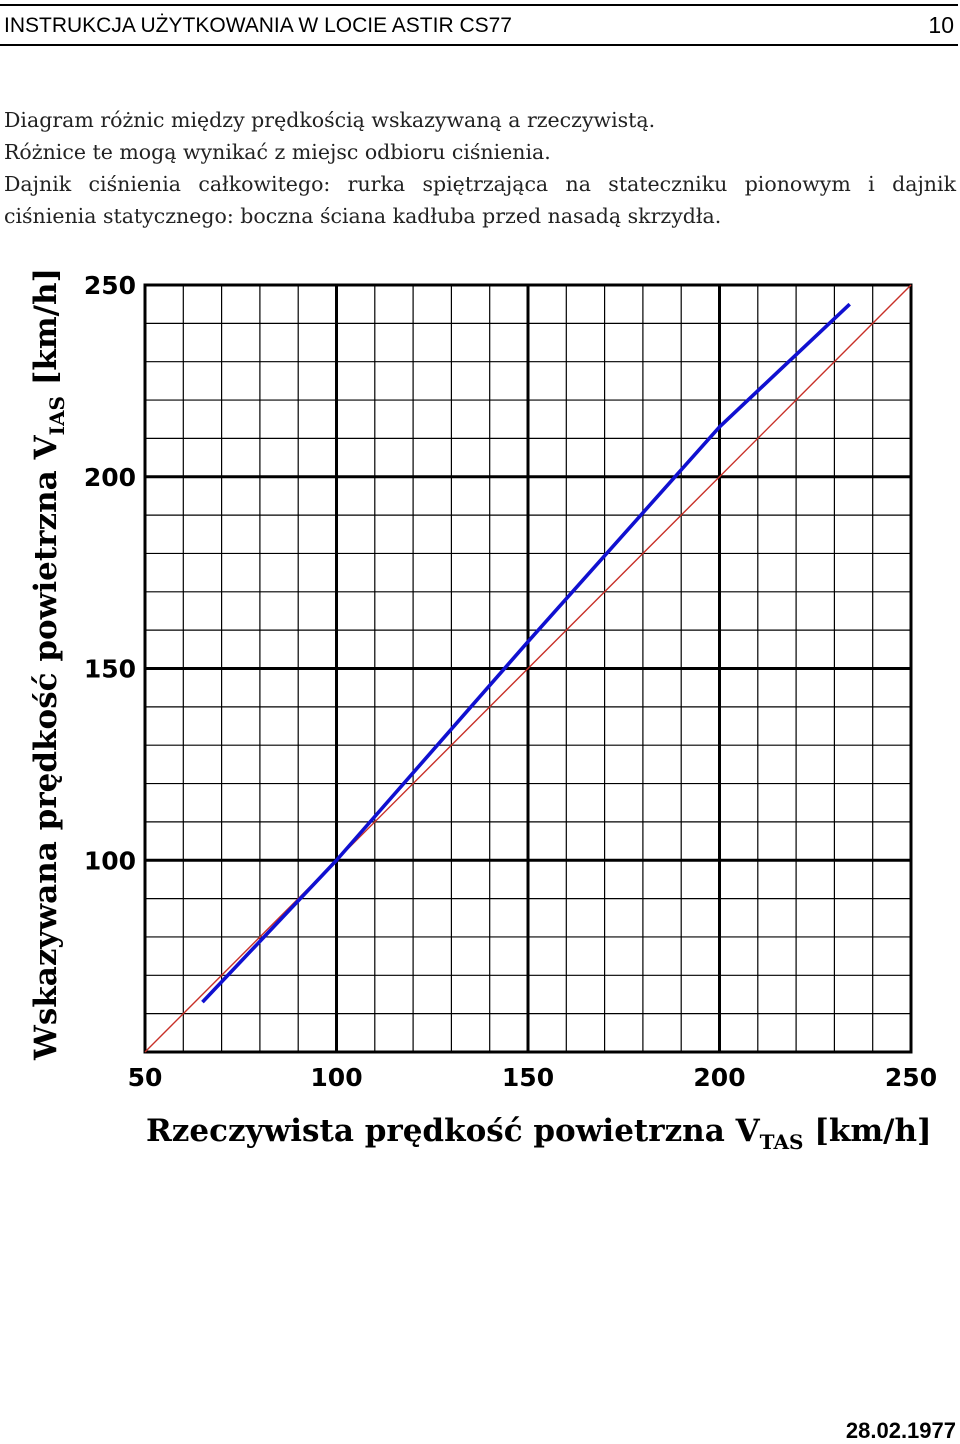  I want to click on x-axis-title-sub: TAS, so click(782, 1142).